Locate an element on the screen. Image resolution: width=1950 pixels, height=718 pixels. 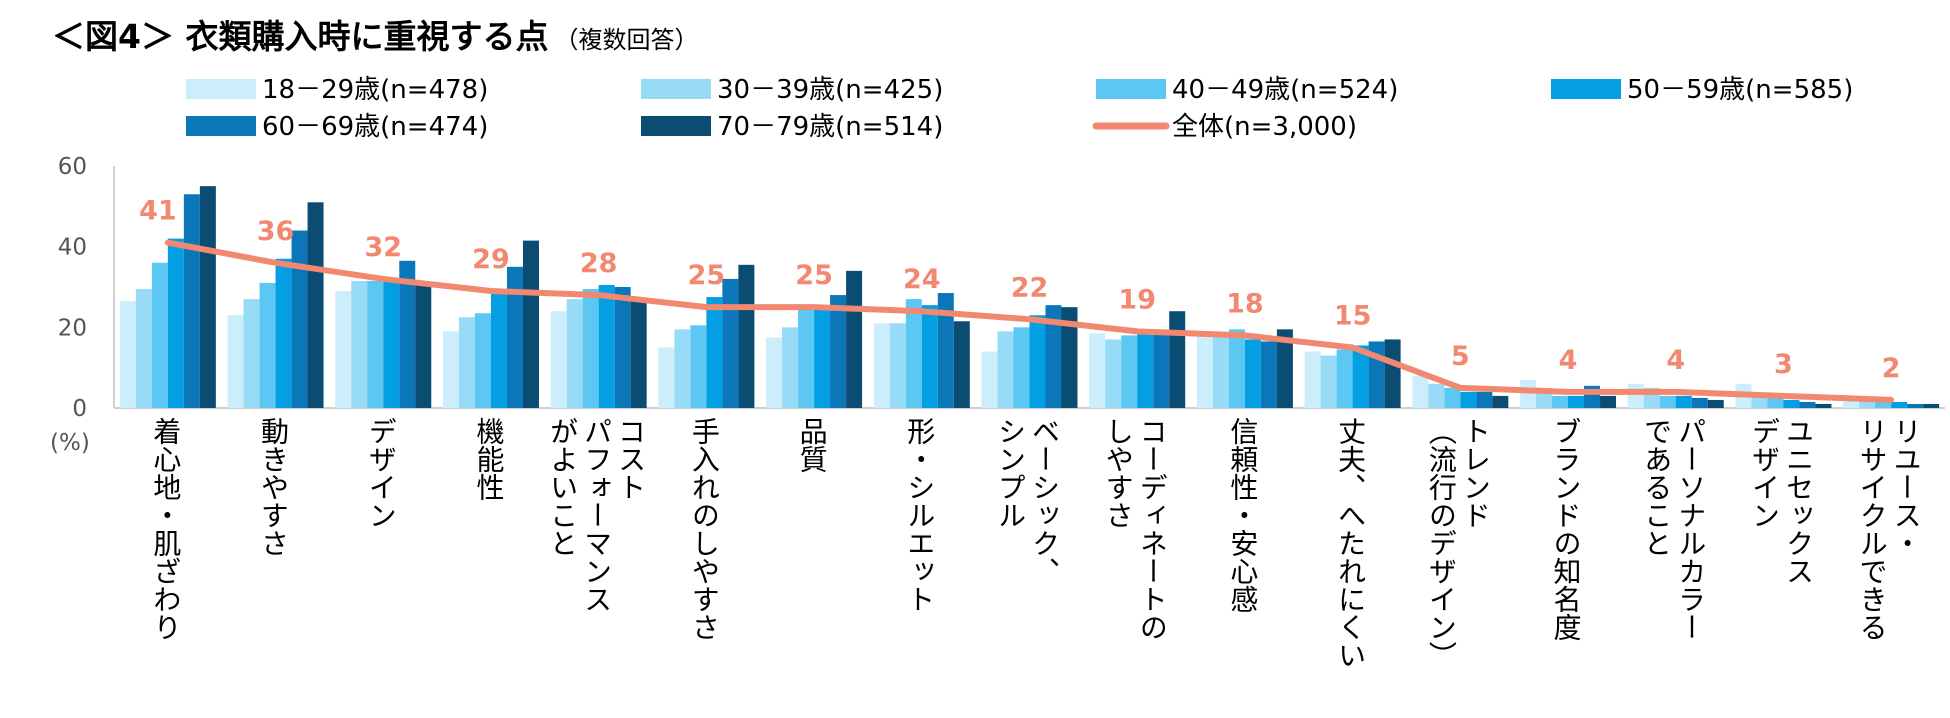
total-value-label: 36 is located at coordinates (276, 231).